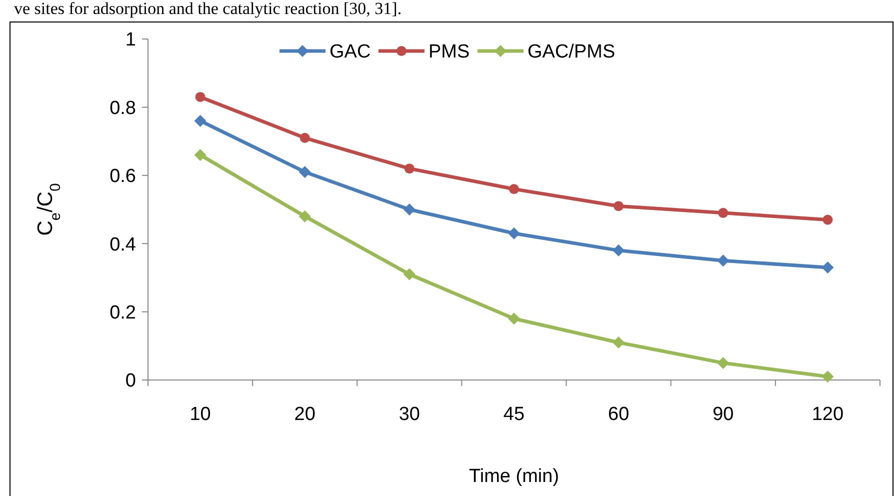 The image size is (894, 496). Describe the element at coordinates (208, 9) in the screenshot. I see `text: ve sites for adsorption and the catalytic reaction [30, 31].` at that location.